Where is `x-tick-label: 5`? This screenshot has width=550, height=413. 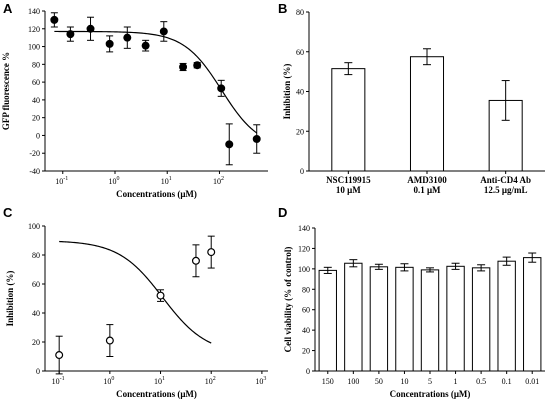 x-tick-label: 5 is located at coordinates (430, 381).